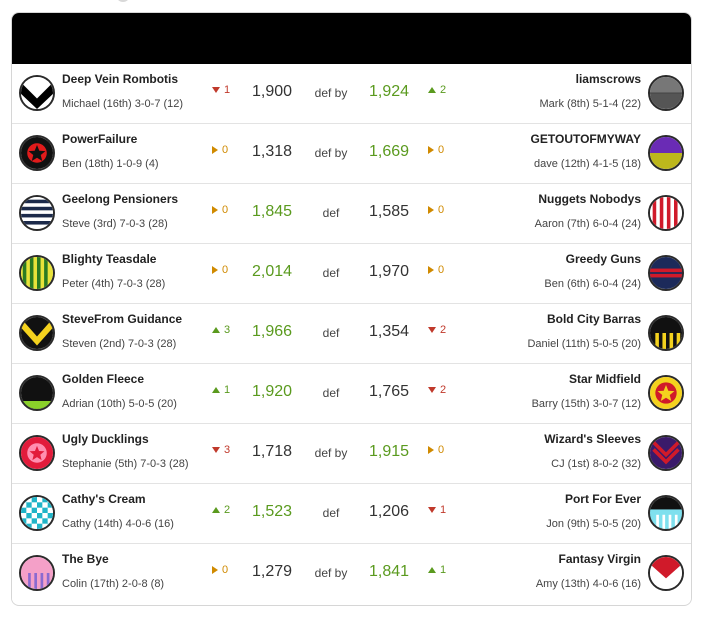  I want to click on away-score: 1,841, so click(389, 571).